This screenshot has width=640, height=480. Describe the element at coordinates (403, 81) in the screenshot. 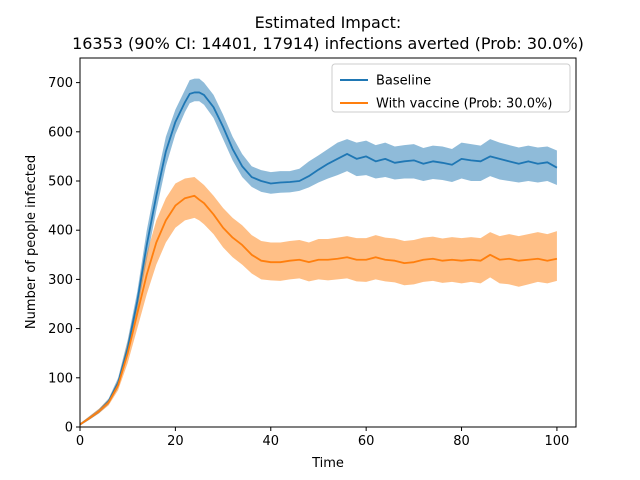

I see `legend-label-0: Baseline` at that location.